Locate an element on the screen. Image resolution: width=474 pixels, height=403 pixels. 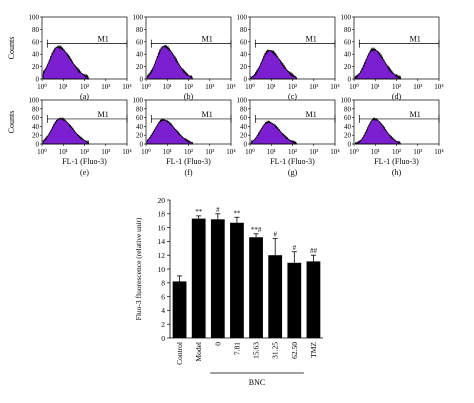
group-label: BNC is located at coordinates (257, 382).